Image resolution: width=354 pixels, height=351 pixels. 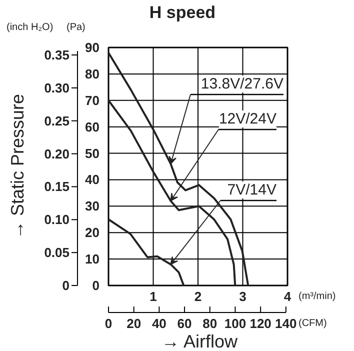 I want to click on x2-tick-label: 40, so click(x=159, y=323).